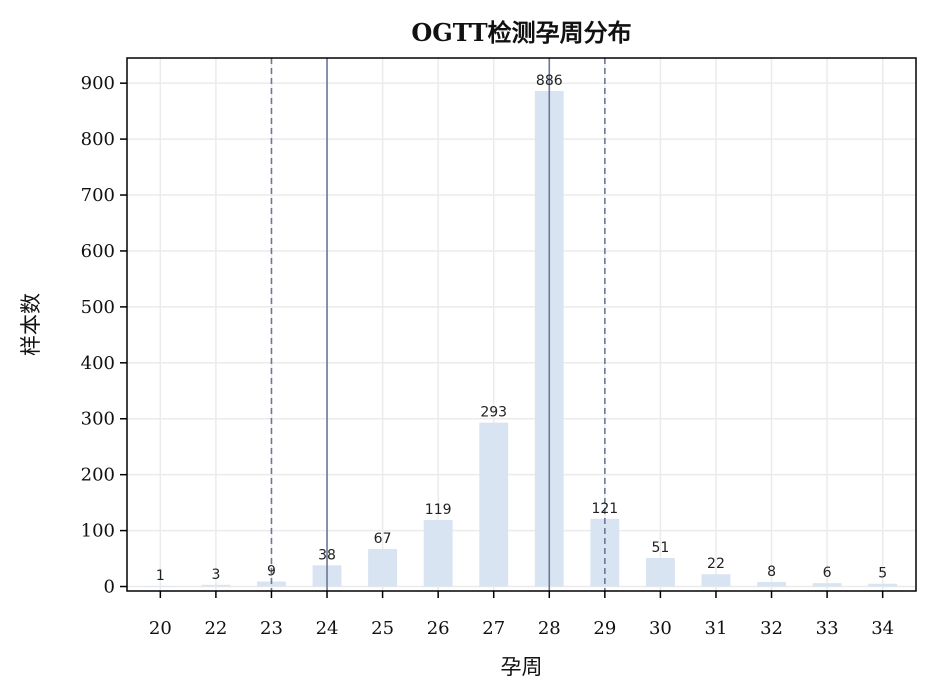  I want to click on x-axis-label: 孕周, so click(522, 667).